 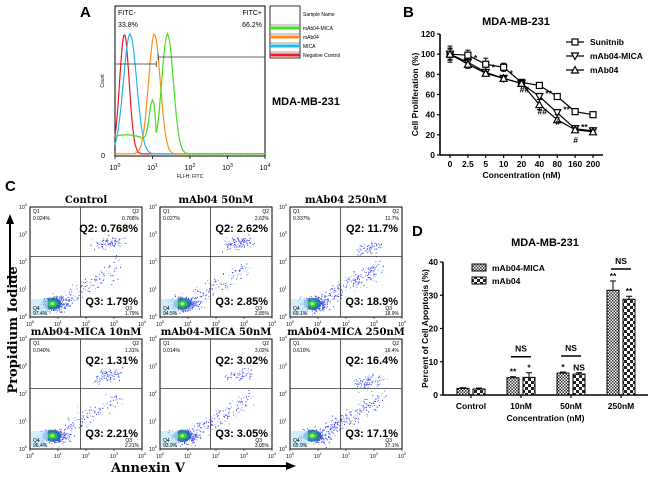 What do you see at coordinates (262, 351) in the screenshot?
I see `quadrant-value-q2: 3.02%` at bounding box center [262, 351].